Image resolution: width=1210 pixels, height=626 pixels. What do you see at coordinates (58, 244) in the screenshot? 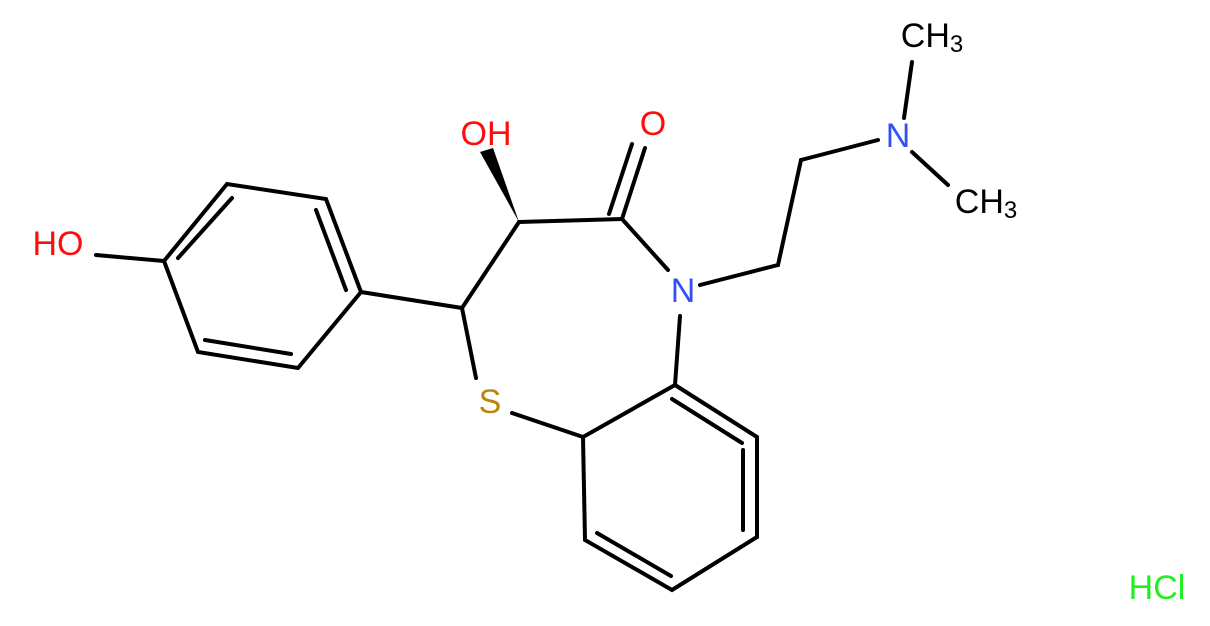
I see `atom-label: HO` at bounding box center [58, 244].